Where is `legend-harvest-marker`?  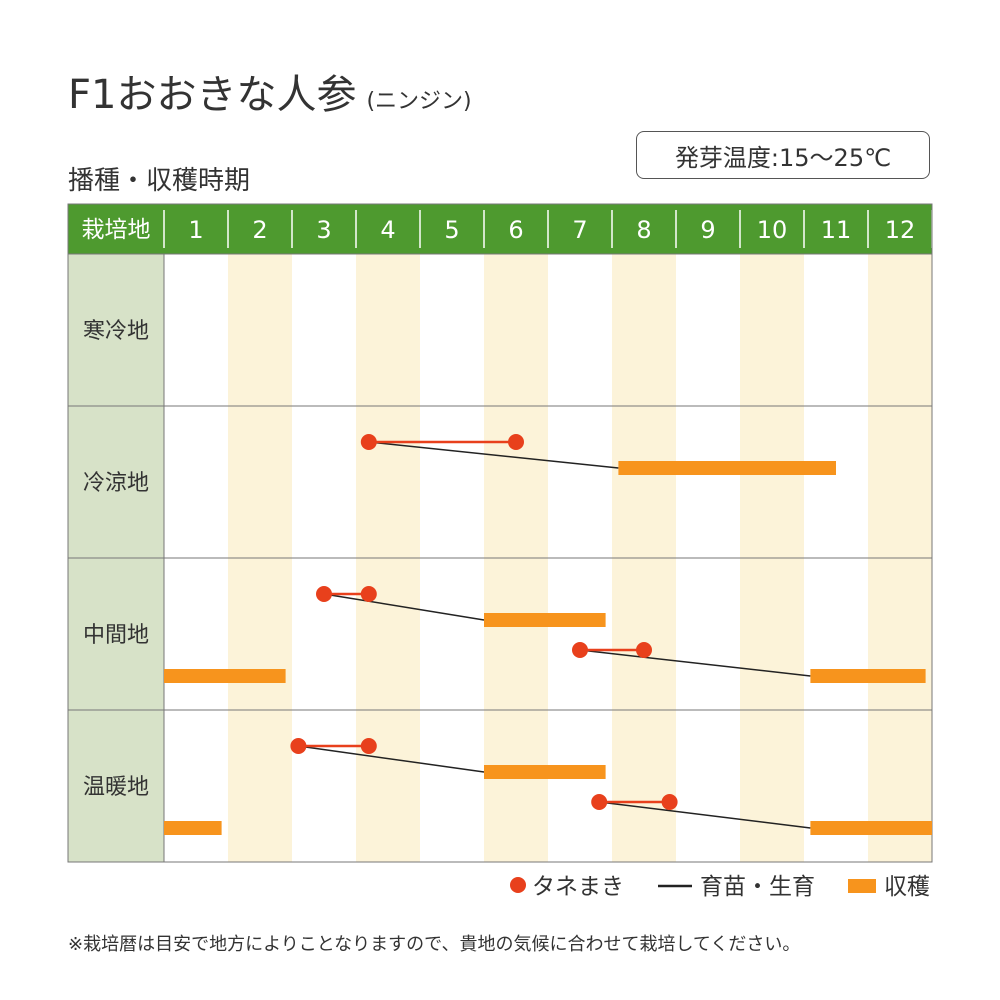
legend-harvest-marker is located at coordinates (862, 886).